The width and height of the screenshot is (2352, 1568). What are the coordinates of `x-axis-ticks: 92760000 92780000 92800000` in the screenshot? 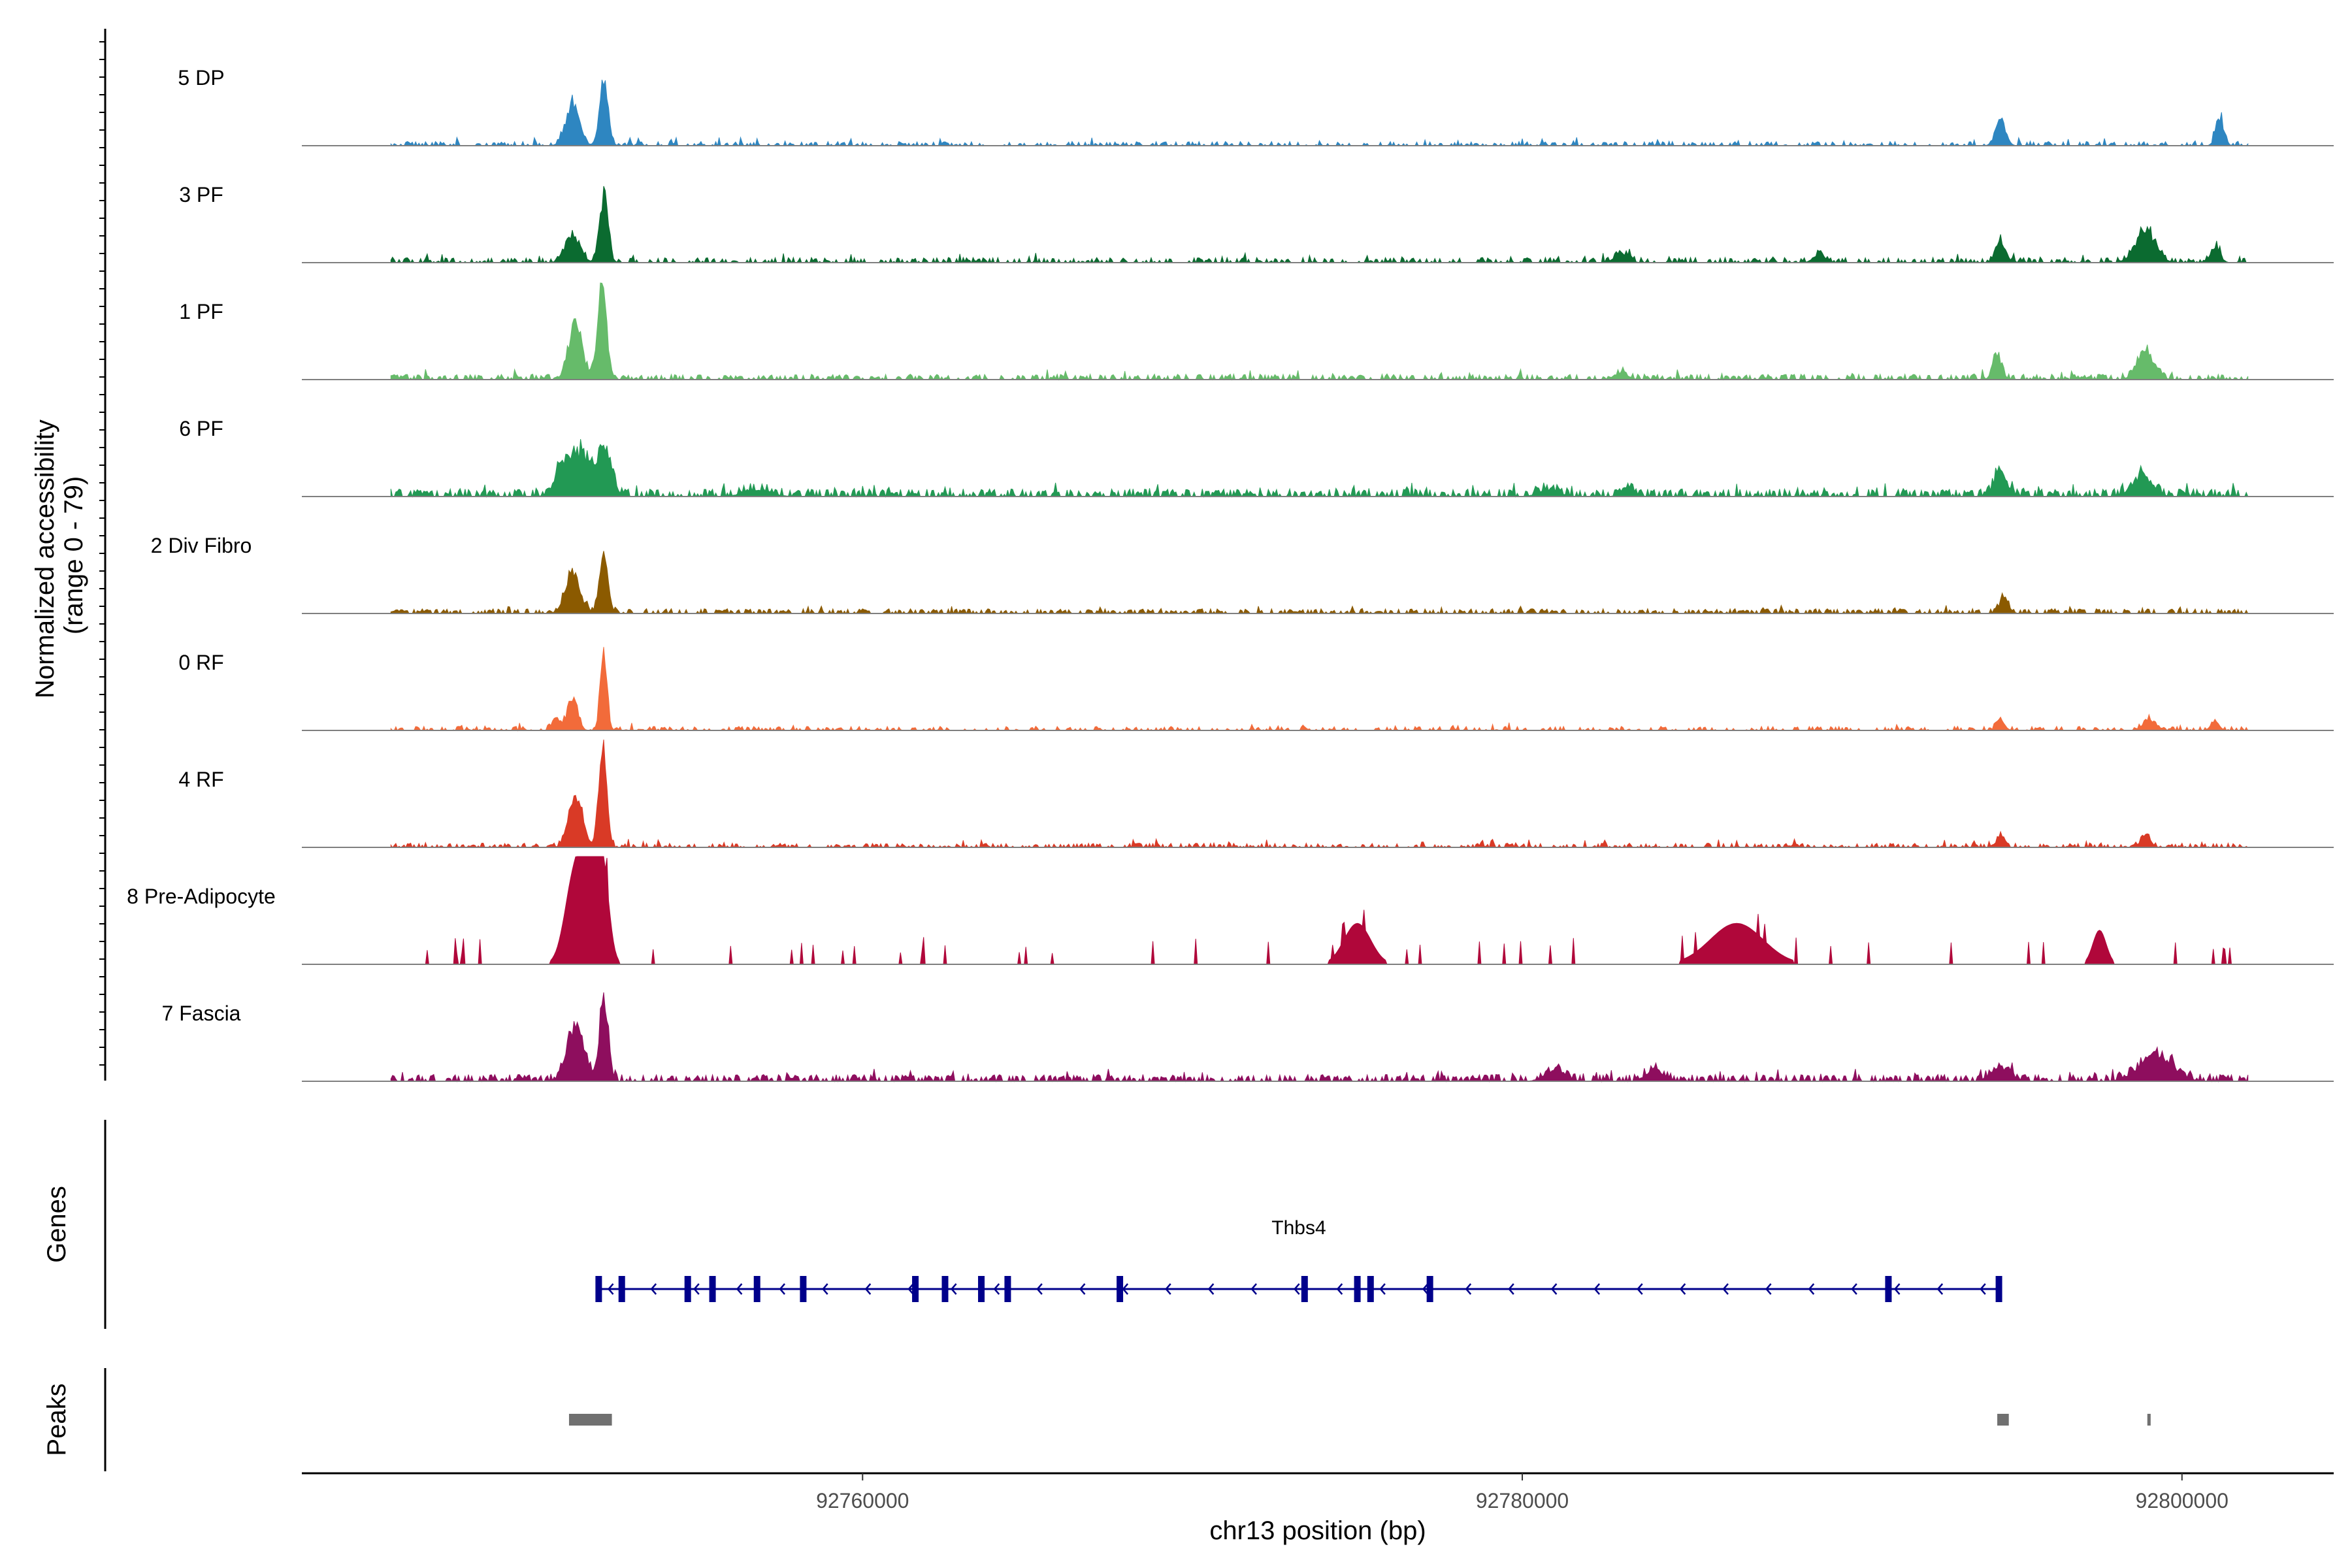 It's located at (1522, 1492).